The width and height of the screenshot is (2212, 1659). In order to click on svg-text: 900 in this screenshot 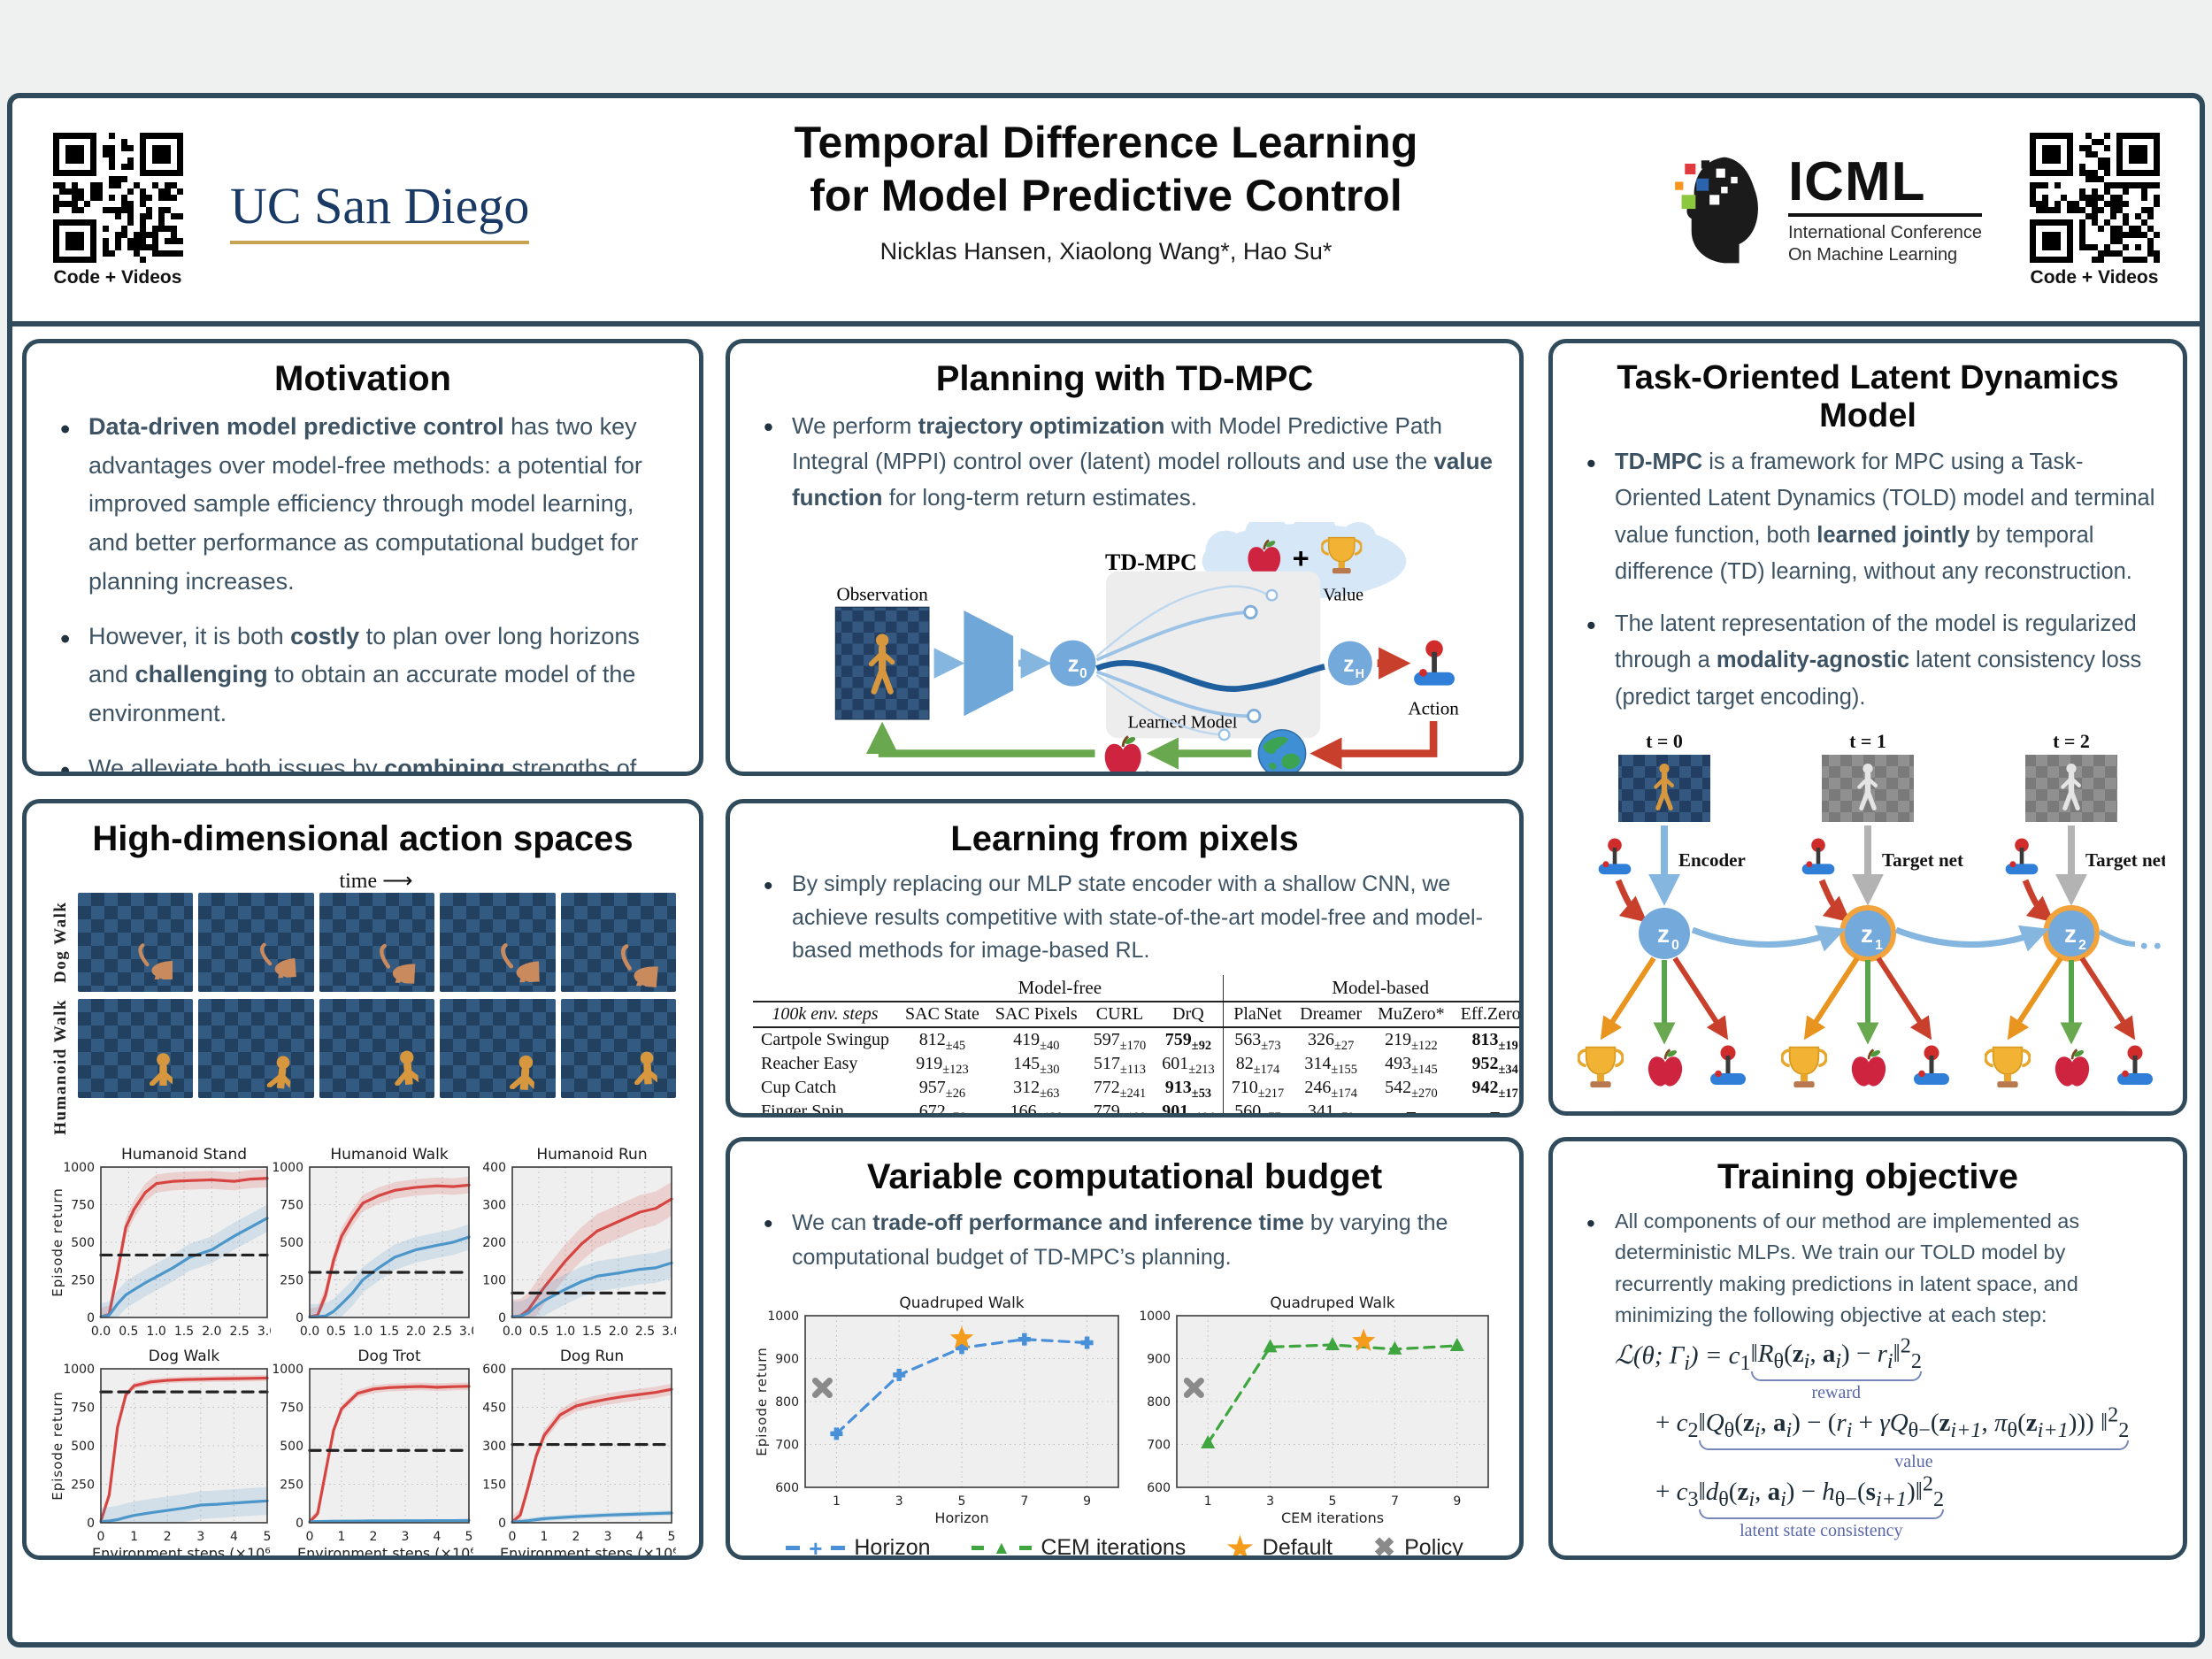, I will do `click(787, 1359)`.